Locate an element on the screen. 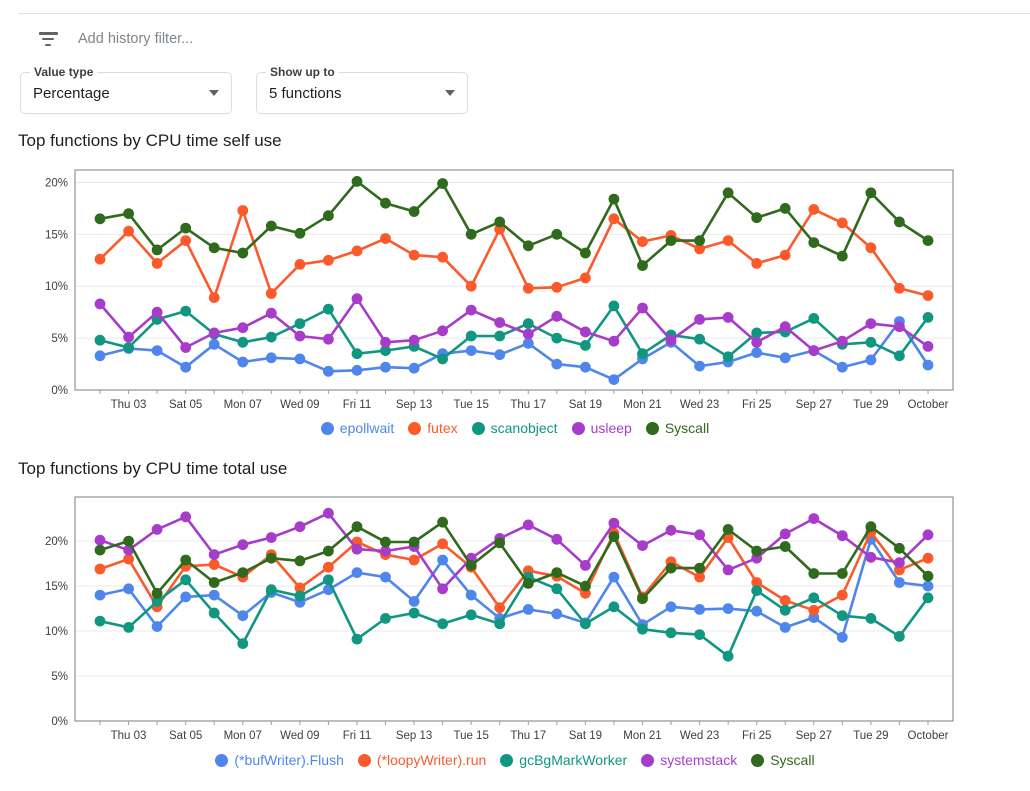 The image size is (1030, 791). legend-item: gcBgMarkWorker is located at coordinates (563, 760).